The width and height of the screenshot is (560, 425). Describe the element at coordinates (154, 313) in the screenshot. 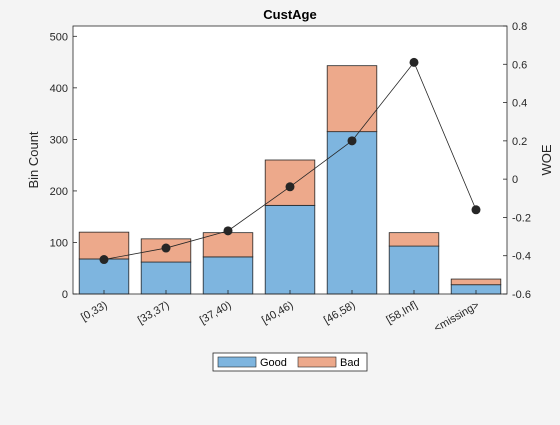

I see `x-tick-label: [33,37)` at that location.